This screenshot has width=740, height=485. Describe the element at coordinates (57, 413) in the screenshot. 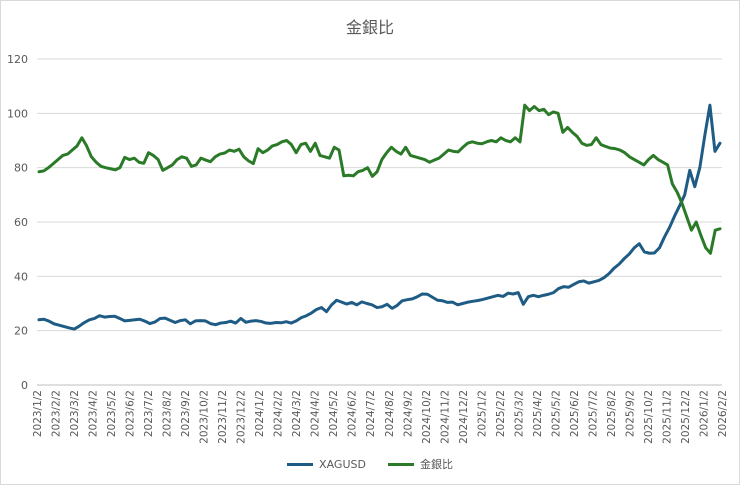

I see `x-tick-label: 2023/2/2` at that location.